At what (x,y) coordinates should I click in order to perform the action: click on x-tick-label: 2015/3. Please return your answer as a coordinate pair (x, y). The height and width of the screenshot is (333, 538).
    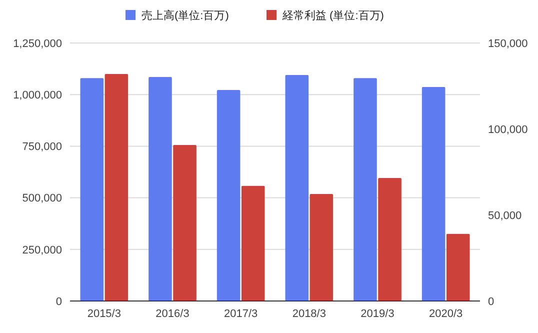
    Looking at the image, I should click on (104, 314).